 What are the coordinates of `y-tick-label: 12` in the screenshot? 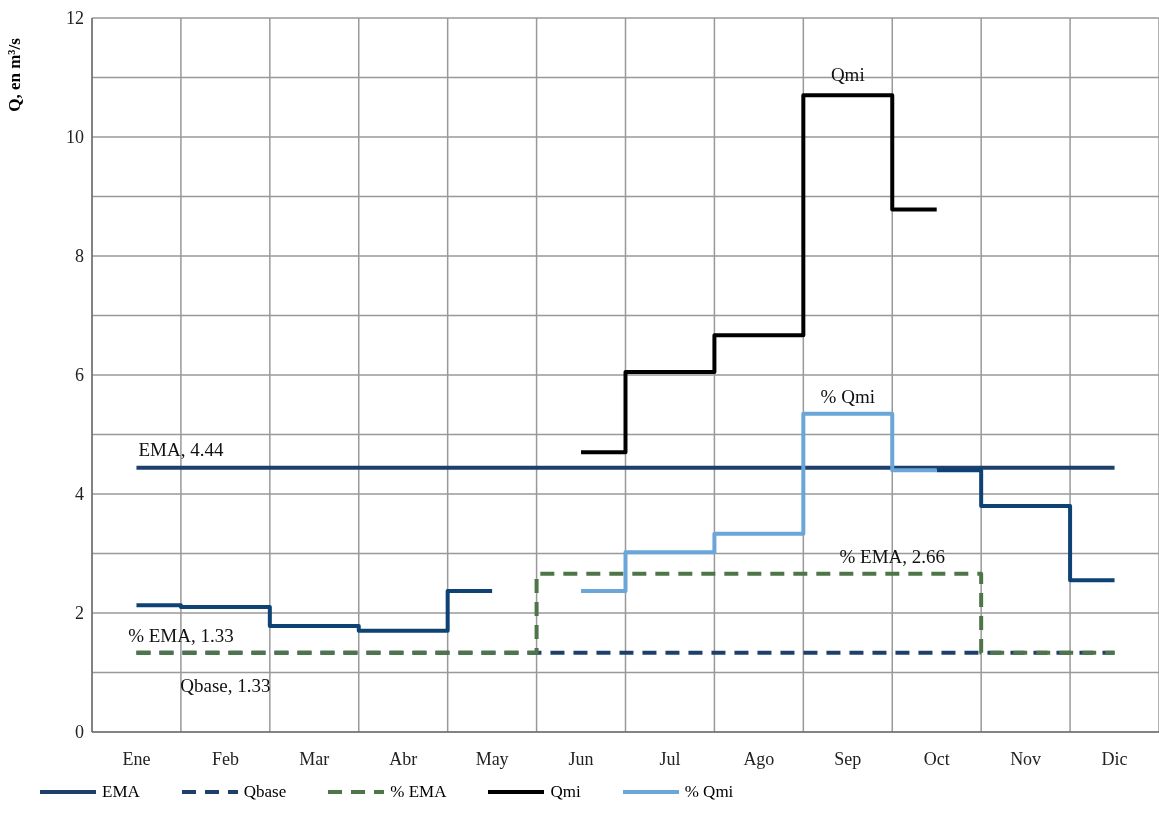 It's located at (75, 18).